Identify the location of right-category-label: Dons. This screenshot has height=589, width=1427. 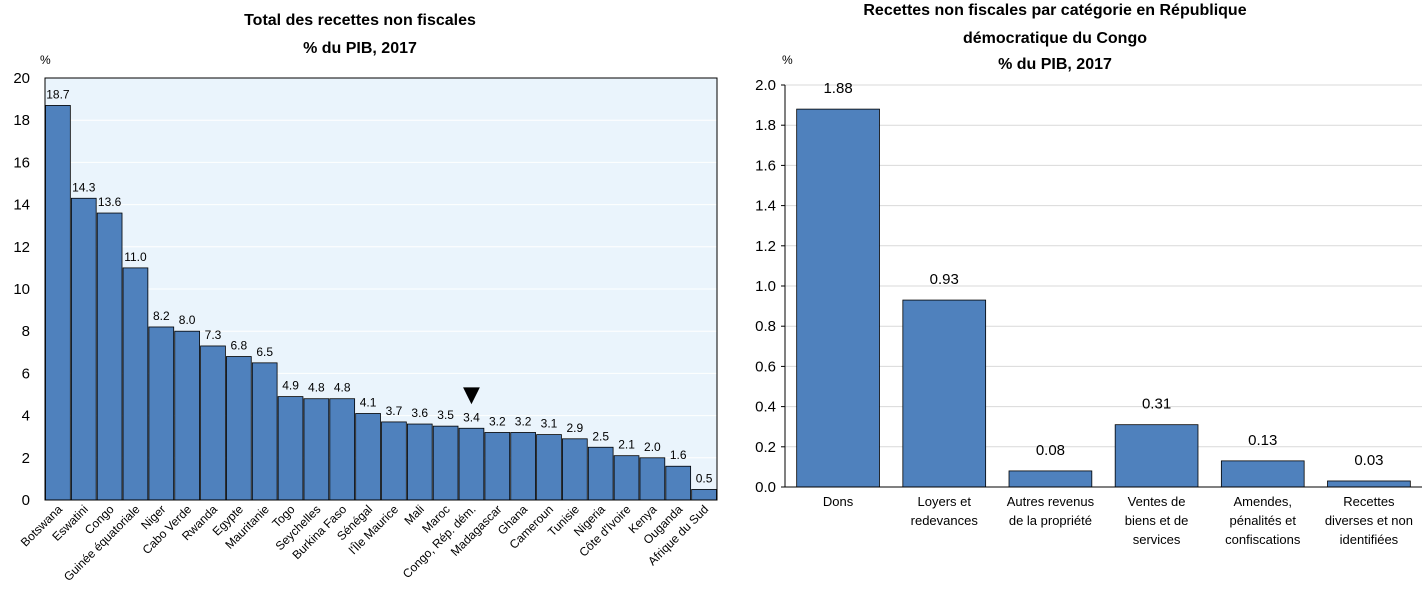
(838, 501).